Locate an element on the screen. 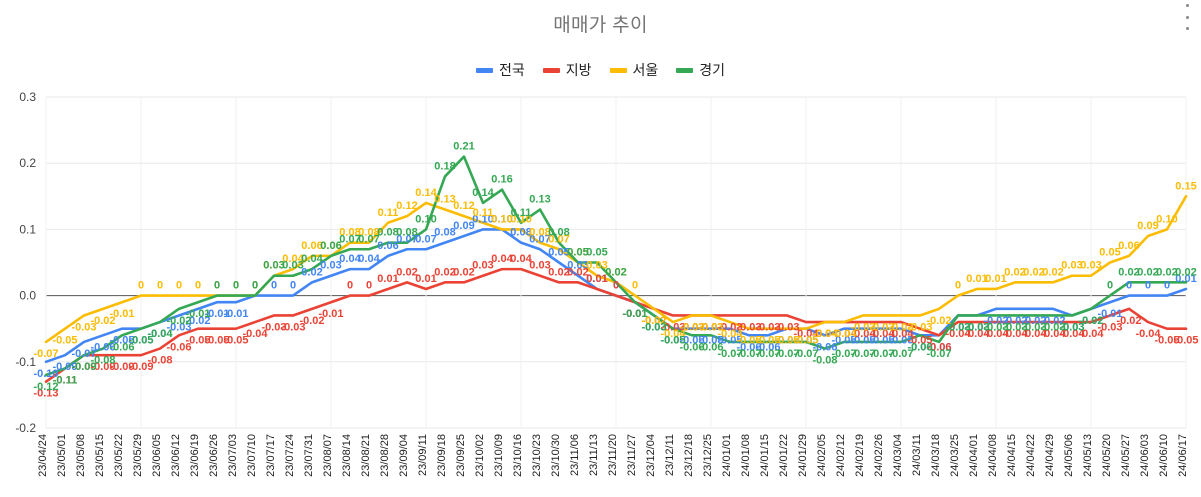  x-axis-tick-label: 24/04/22 is located at coordinates (1031, 455).